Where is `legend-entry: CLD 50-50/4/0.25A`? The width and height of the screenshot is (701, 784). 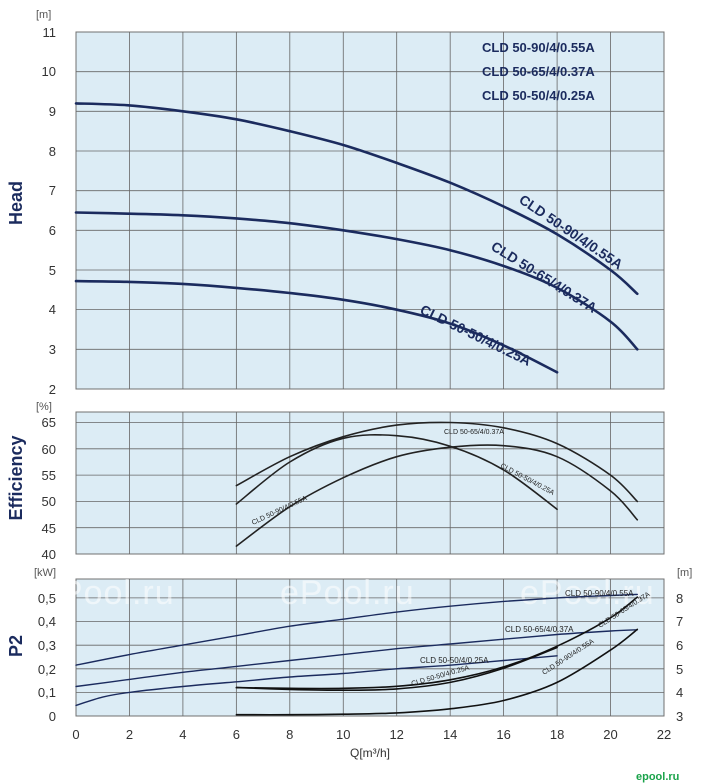 legend-entry: CLD 50-50/4/0.25A is located at coordinates (538, 95).